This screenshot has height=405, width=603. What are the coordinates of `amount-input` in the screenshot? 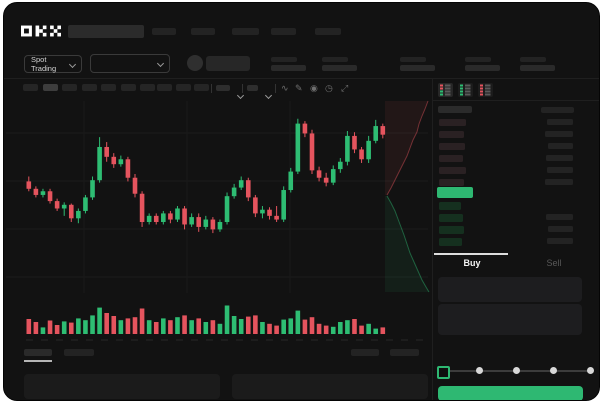 It's located at (510, 319).